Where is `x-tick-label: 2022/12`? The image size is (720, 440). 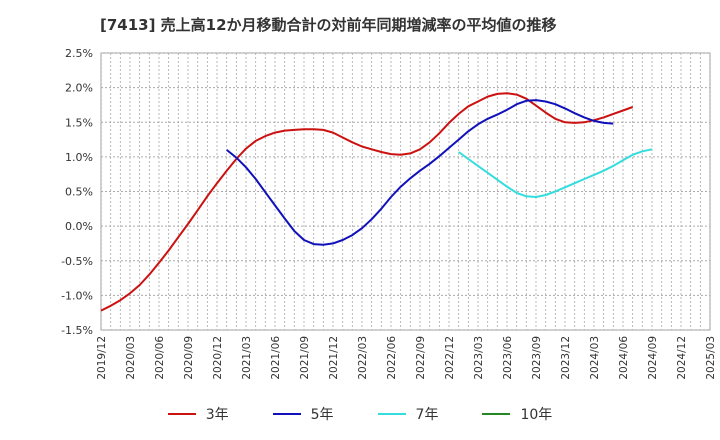
x-tick-label: 2022/12 is located at coordinates (450, 358).